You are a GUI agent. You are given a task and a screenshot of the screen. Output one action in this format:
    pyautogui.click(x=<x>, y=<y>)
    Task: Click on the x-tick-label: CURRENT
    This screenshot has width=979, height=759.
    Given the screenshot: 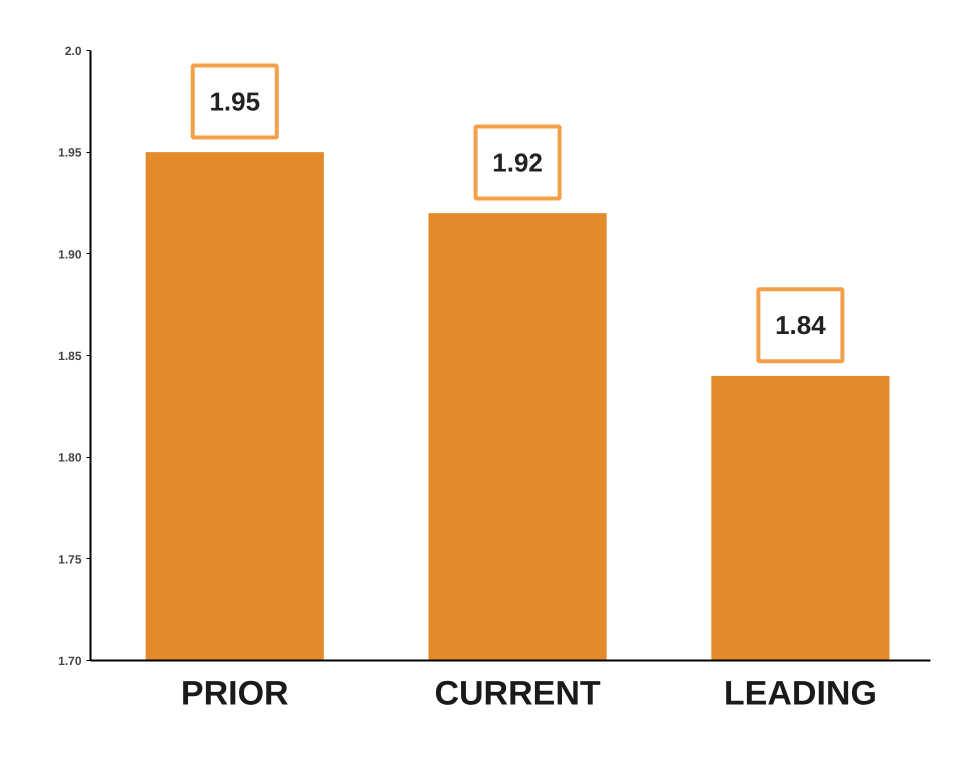 What is the action you would take?
    pyautogui.click(x=517, y=693)
    